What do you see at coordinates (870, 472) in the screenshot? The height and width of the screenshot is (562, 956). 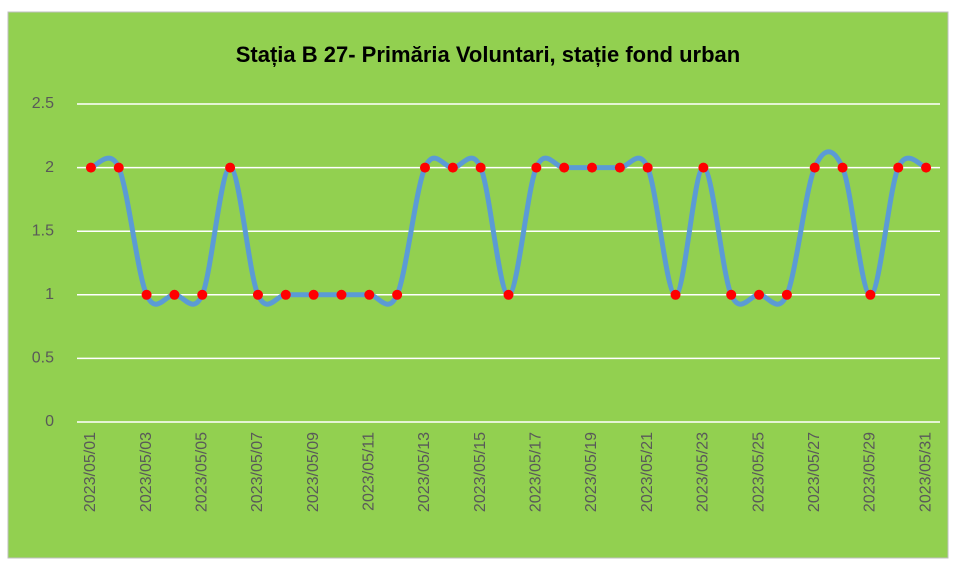 I see `x-tick-label: 2023/05/29` at bounding box center [870, 472].